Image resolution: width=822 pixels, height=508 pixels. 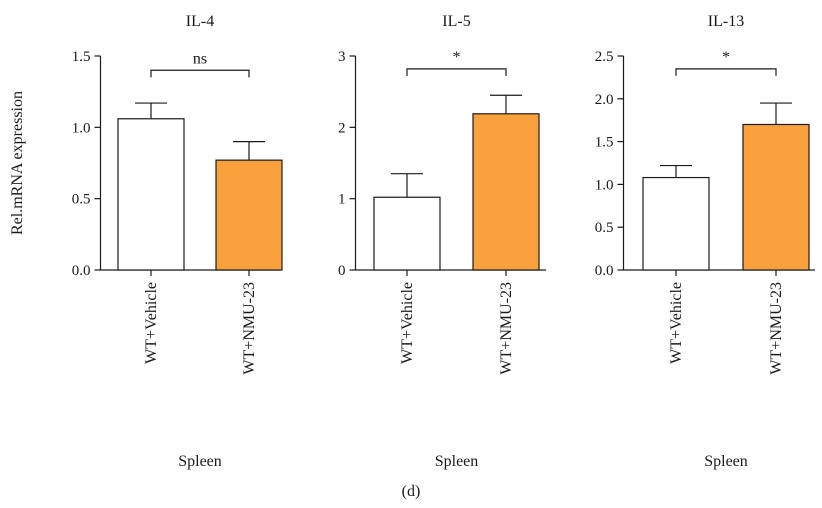 I want to click on y-tick-label: 2, so click(x=342, y=128).